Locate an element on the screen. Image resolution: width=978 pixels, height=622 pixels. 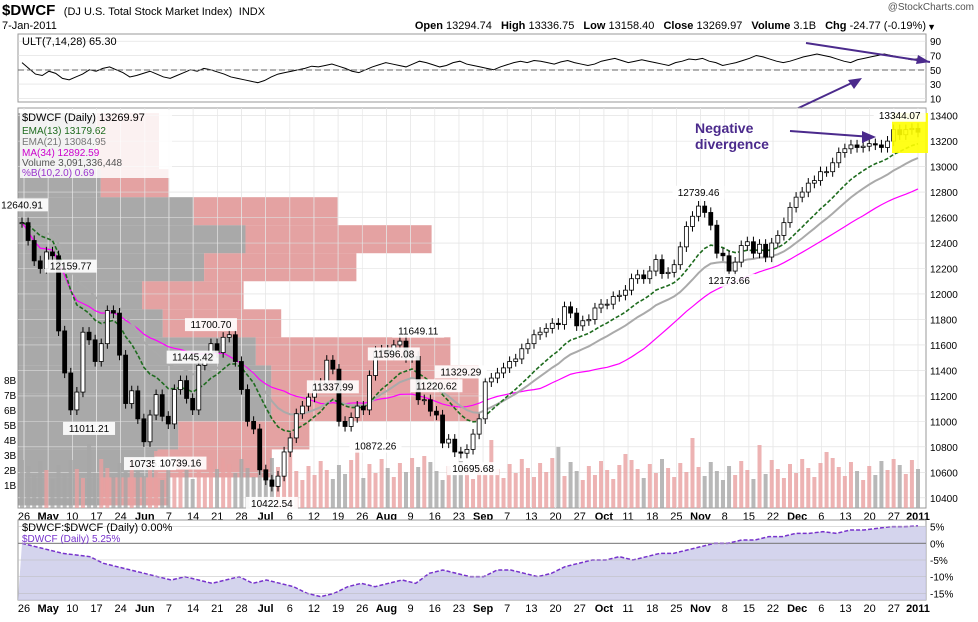
price-tick-label: 12200 is located at coordinates (944, 270).